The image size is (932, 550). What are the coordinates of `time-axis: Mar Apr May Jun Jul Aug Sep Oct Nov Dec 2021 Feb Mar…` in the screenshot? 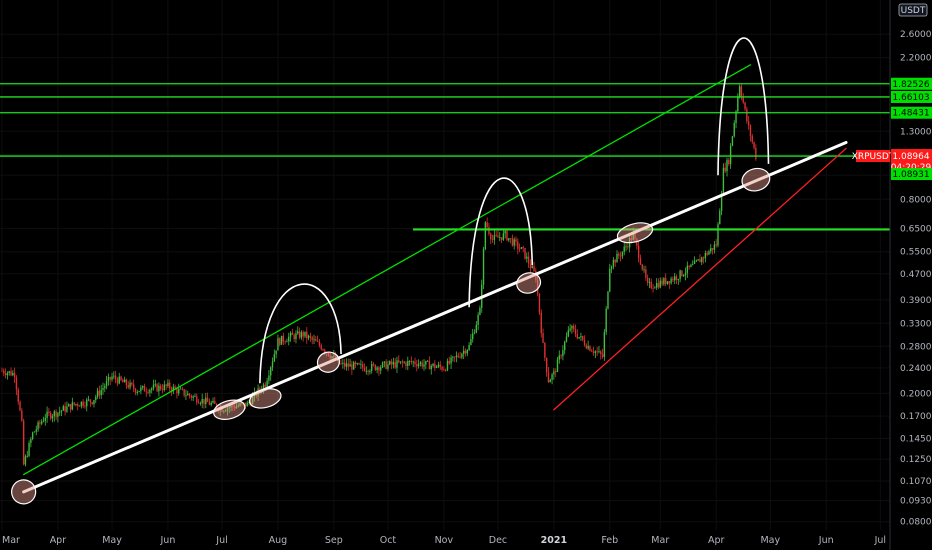 It's located at (444, 540).